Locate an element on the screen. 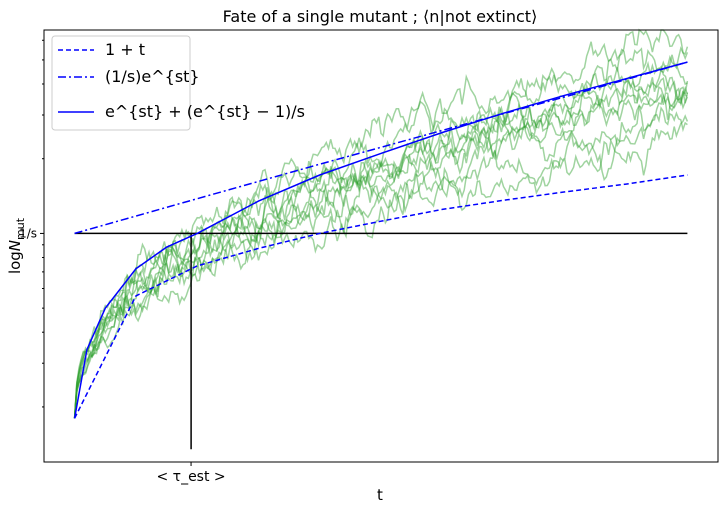 Image resolution: width=725 pixels, height=509 pixels. y-tick-label: 1/s is located at coordinates (28, 233).